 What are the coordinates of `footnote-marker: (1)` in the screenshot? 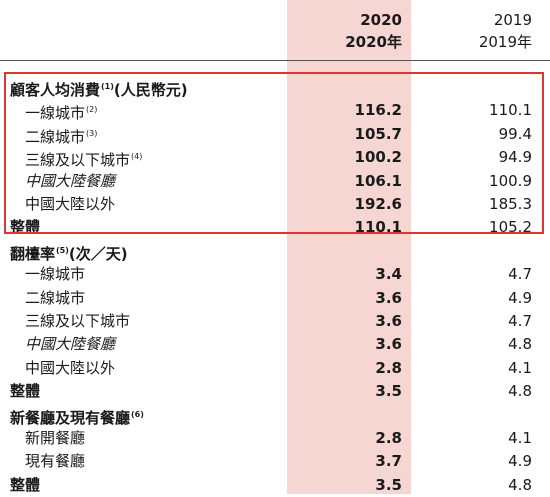 It's located at (107, 86).